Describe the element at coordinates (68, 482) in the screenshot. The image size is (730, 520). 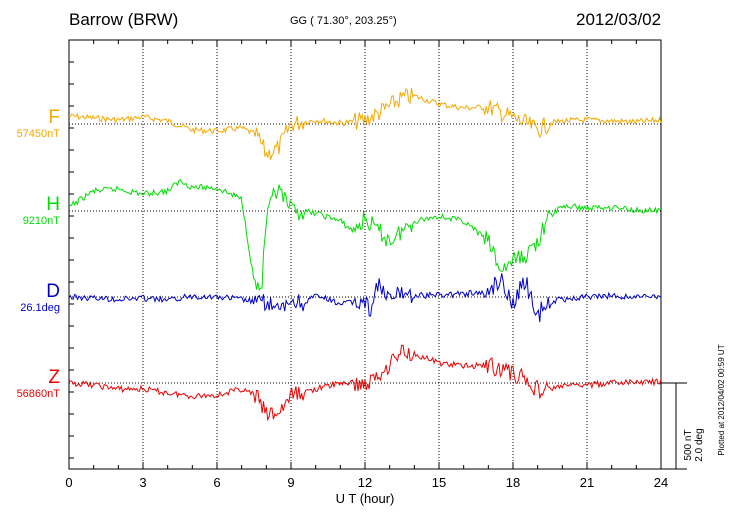
I see `x-tick-label: 0` at that location.